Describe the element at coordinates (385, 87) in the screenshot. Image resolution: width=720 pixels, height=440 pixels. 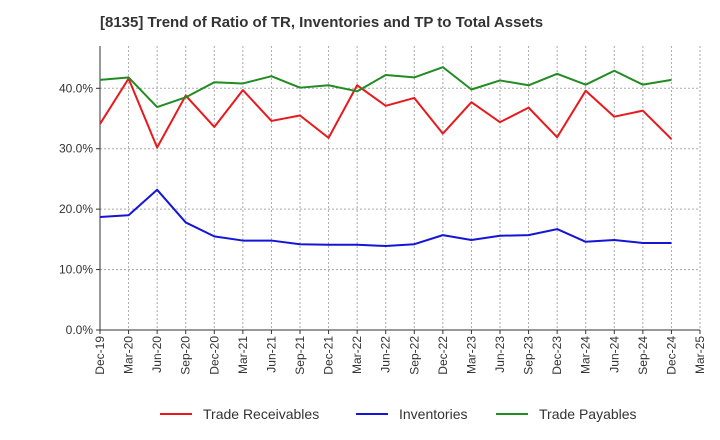
I see `trade-payables-line` at that location.